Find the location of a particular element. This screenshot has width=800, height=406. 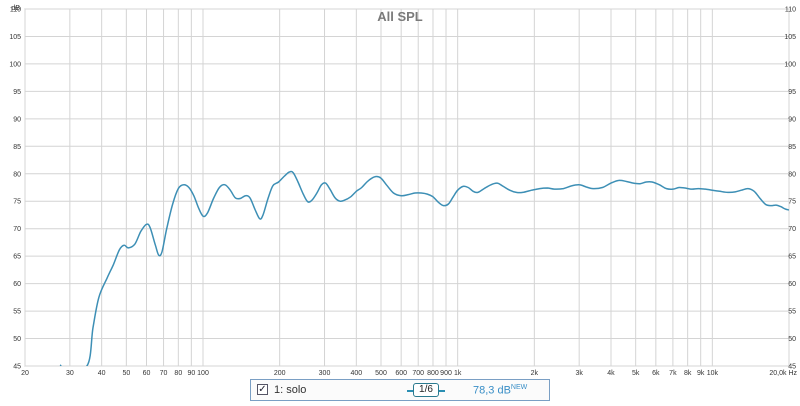

y-tick-label-right: 65 is located at coordinates (792, 257).